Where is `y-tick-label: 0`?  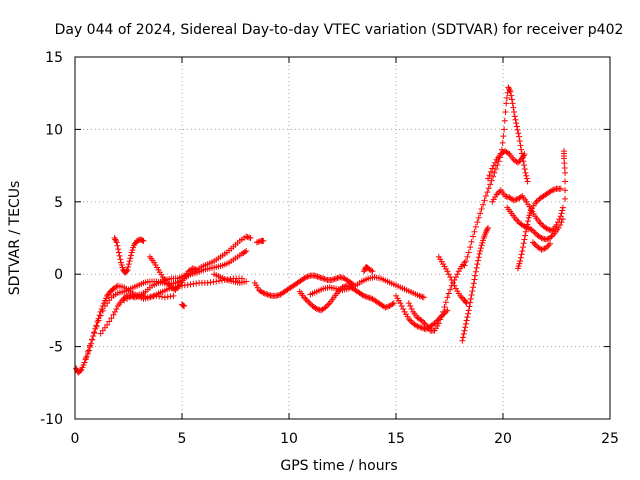 y-tick-label: 0 is located at coordinates (58, 275).